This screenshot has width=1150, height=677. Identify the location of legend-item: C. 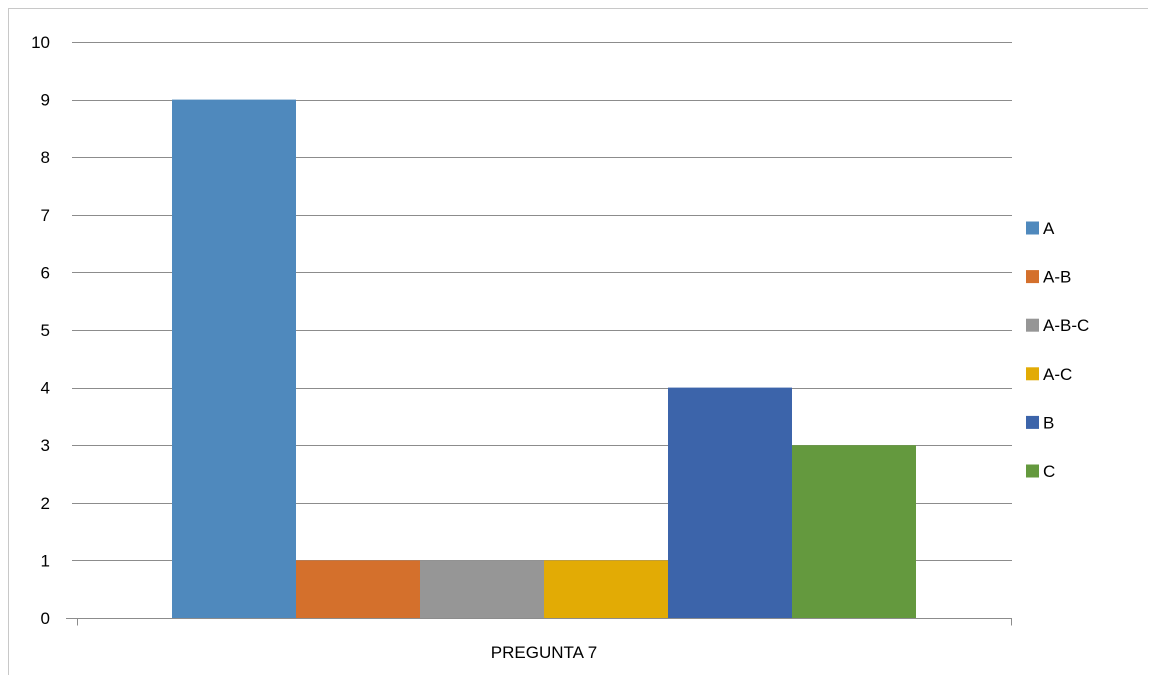
(1040, 471).